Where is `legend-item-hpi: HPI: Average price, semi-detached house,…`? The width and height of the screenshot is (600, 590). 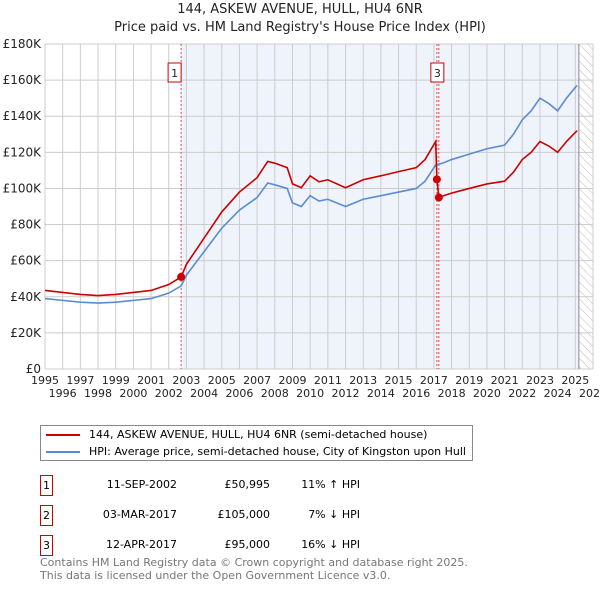 legend-item-hpi: HPI: Average price, semi-detached house,… is located at coordinates (253, 451).